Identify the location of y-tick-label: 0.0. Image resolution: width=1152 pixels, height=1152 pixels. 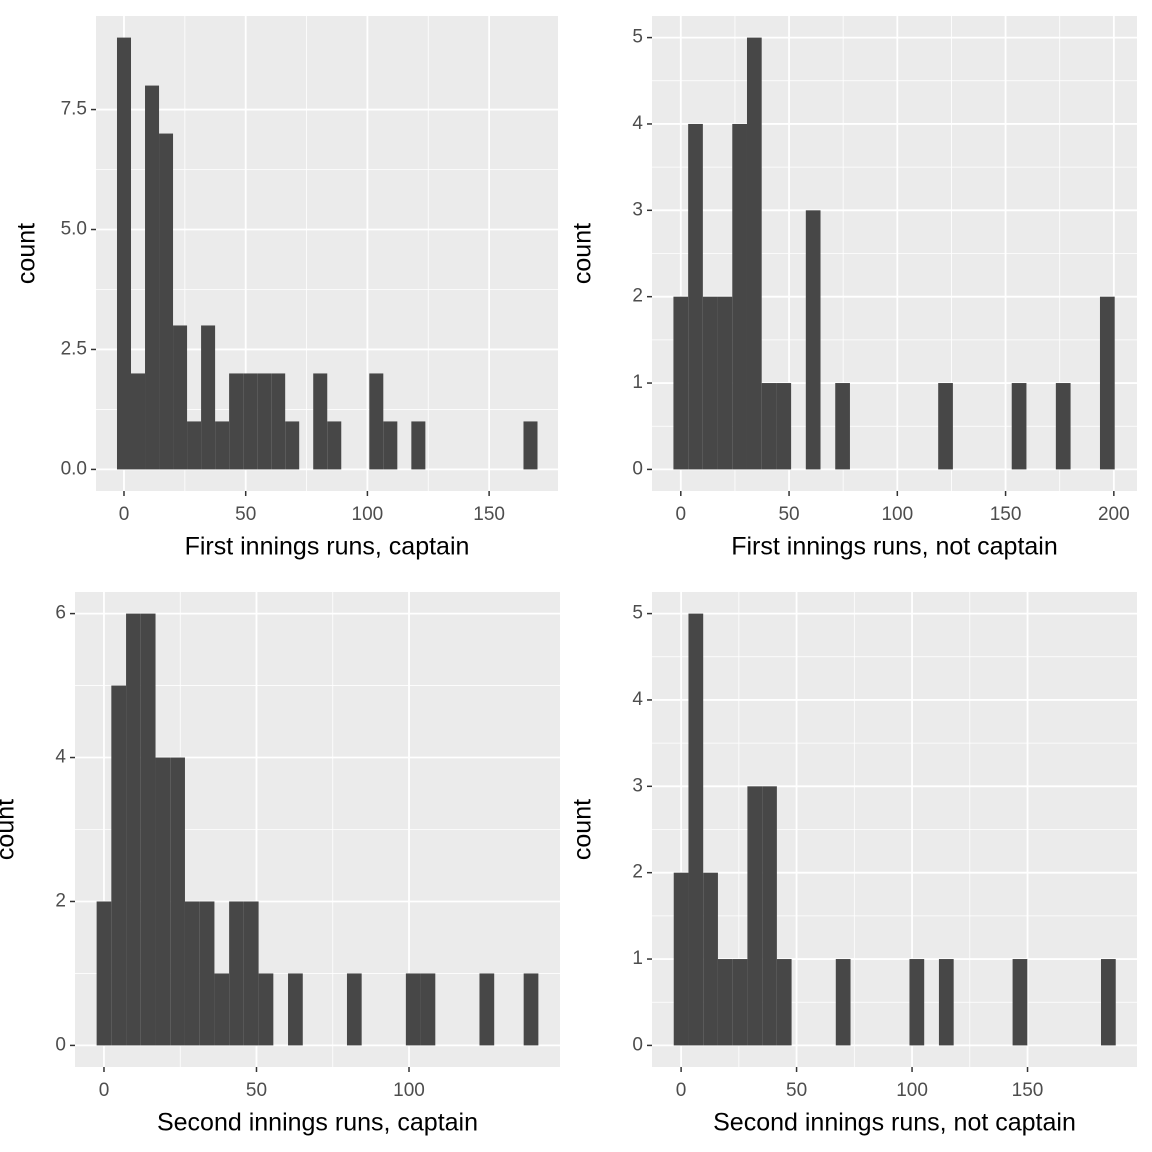
(74, 468).